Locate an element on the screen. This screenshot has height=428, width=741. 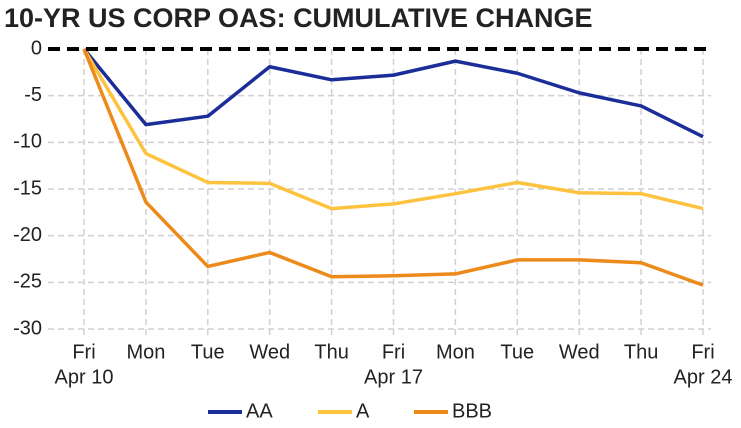
legend-label: BBB is located at coordinates (472, 411).